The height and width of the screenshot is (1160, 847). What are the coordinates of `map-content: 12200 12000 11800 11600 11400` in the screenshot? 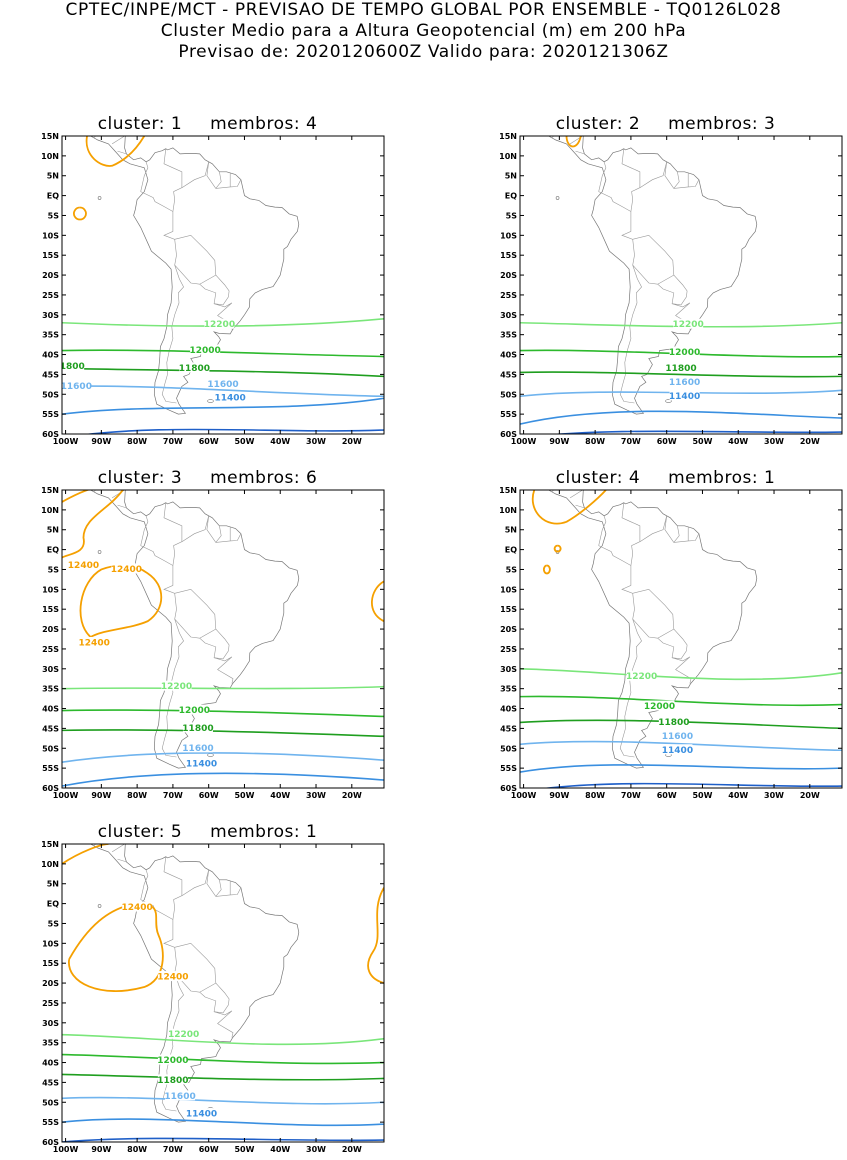 It's located at (681, 285).